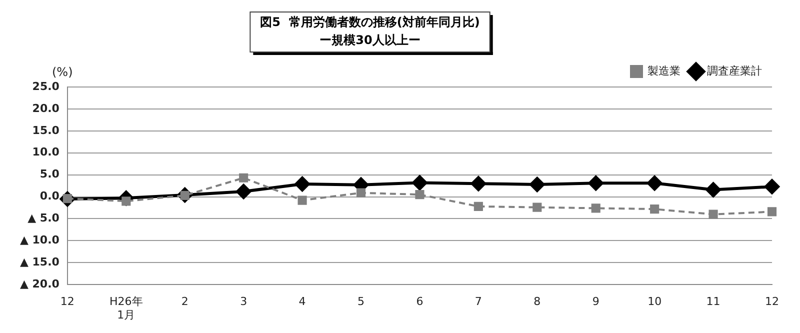  What do you see at coordinates (596, 301) in the screenshot?
I see `x-tick-label: 9` at bounding box center [596, 301].